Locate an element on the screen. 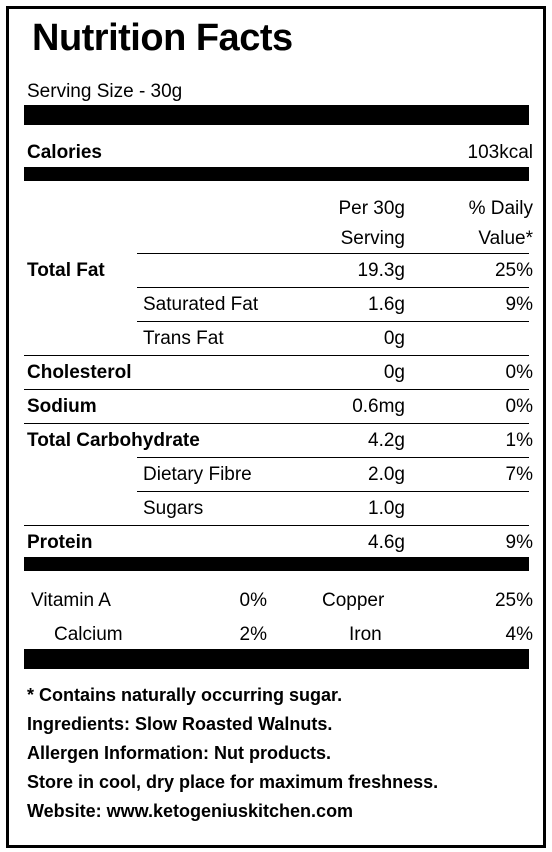  nutrient-label-protein: Protein is located at coordinates (60, 542).